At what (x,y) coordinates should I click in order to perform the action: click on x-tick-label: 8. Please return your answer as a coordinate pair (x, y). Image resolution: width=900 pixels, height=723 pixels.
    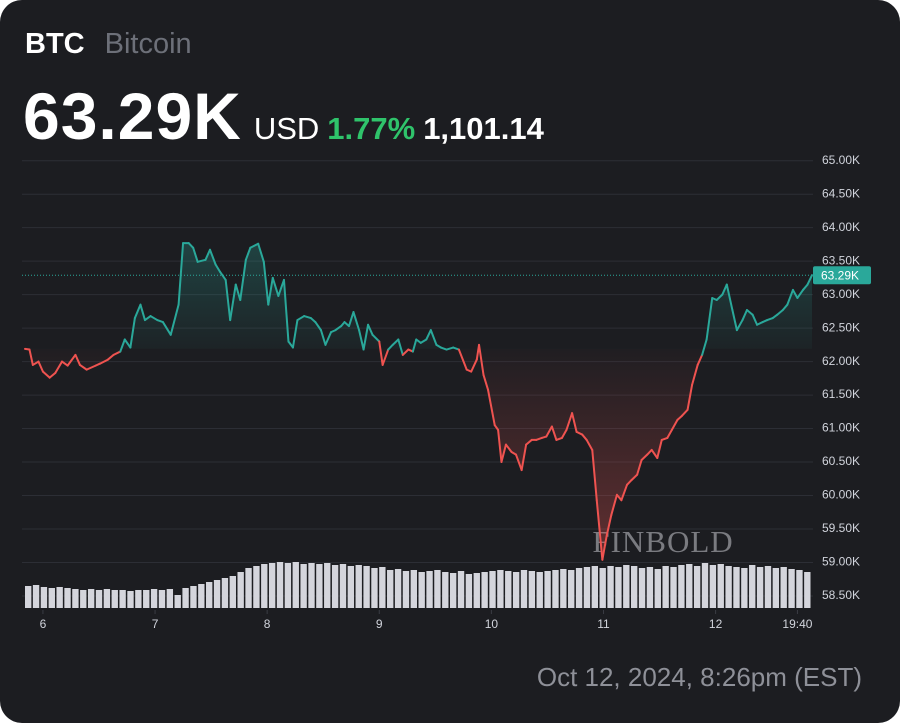
    Looking at the image, I should click on (267, 624).